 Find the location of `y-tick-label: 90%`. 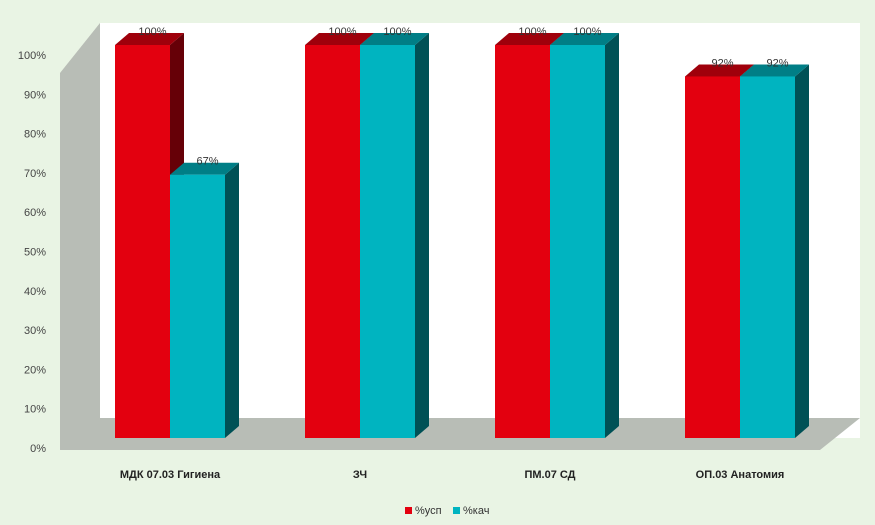

y-tick-label: 90% is located at coordinates (35, 95).